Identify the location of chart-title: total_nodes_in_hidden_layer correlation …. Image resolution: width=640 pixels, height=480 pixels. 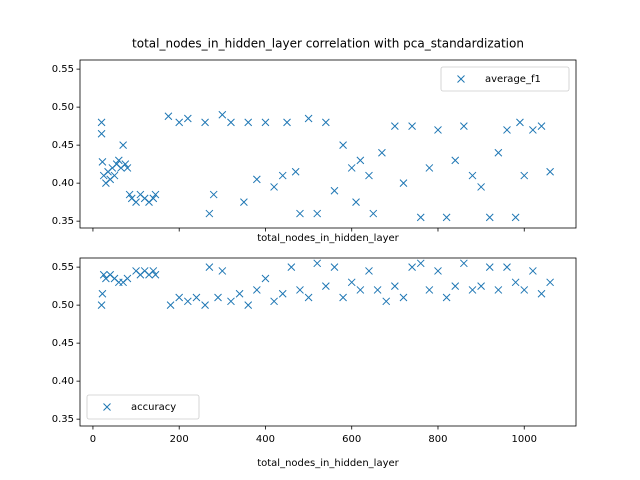
(328, 44).